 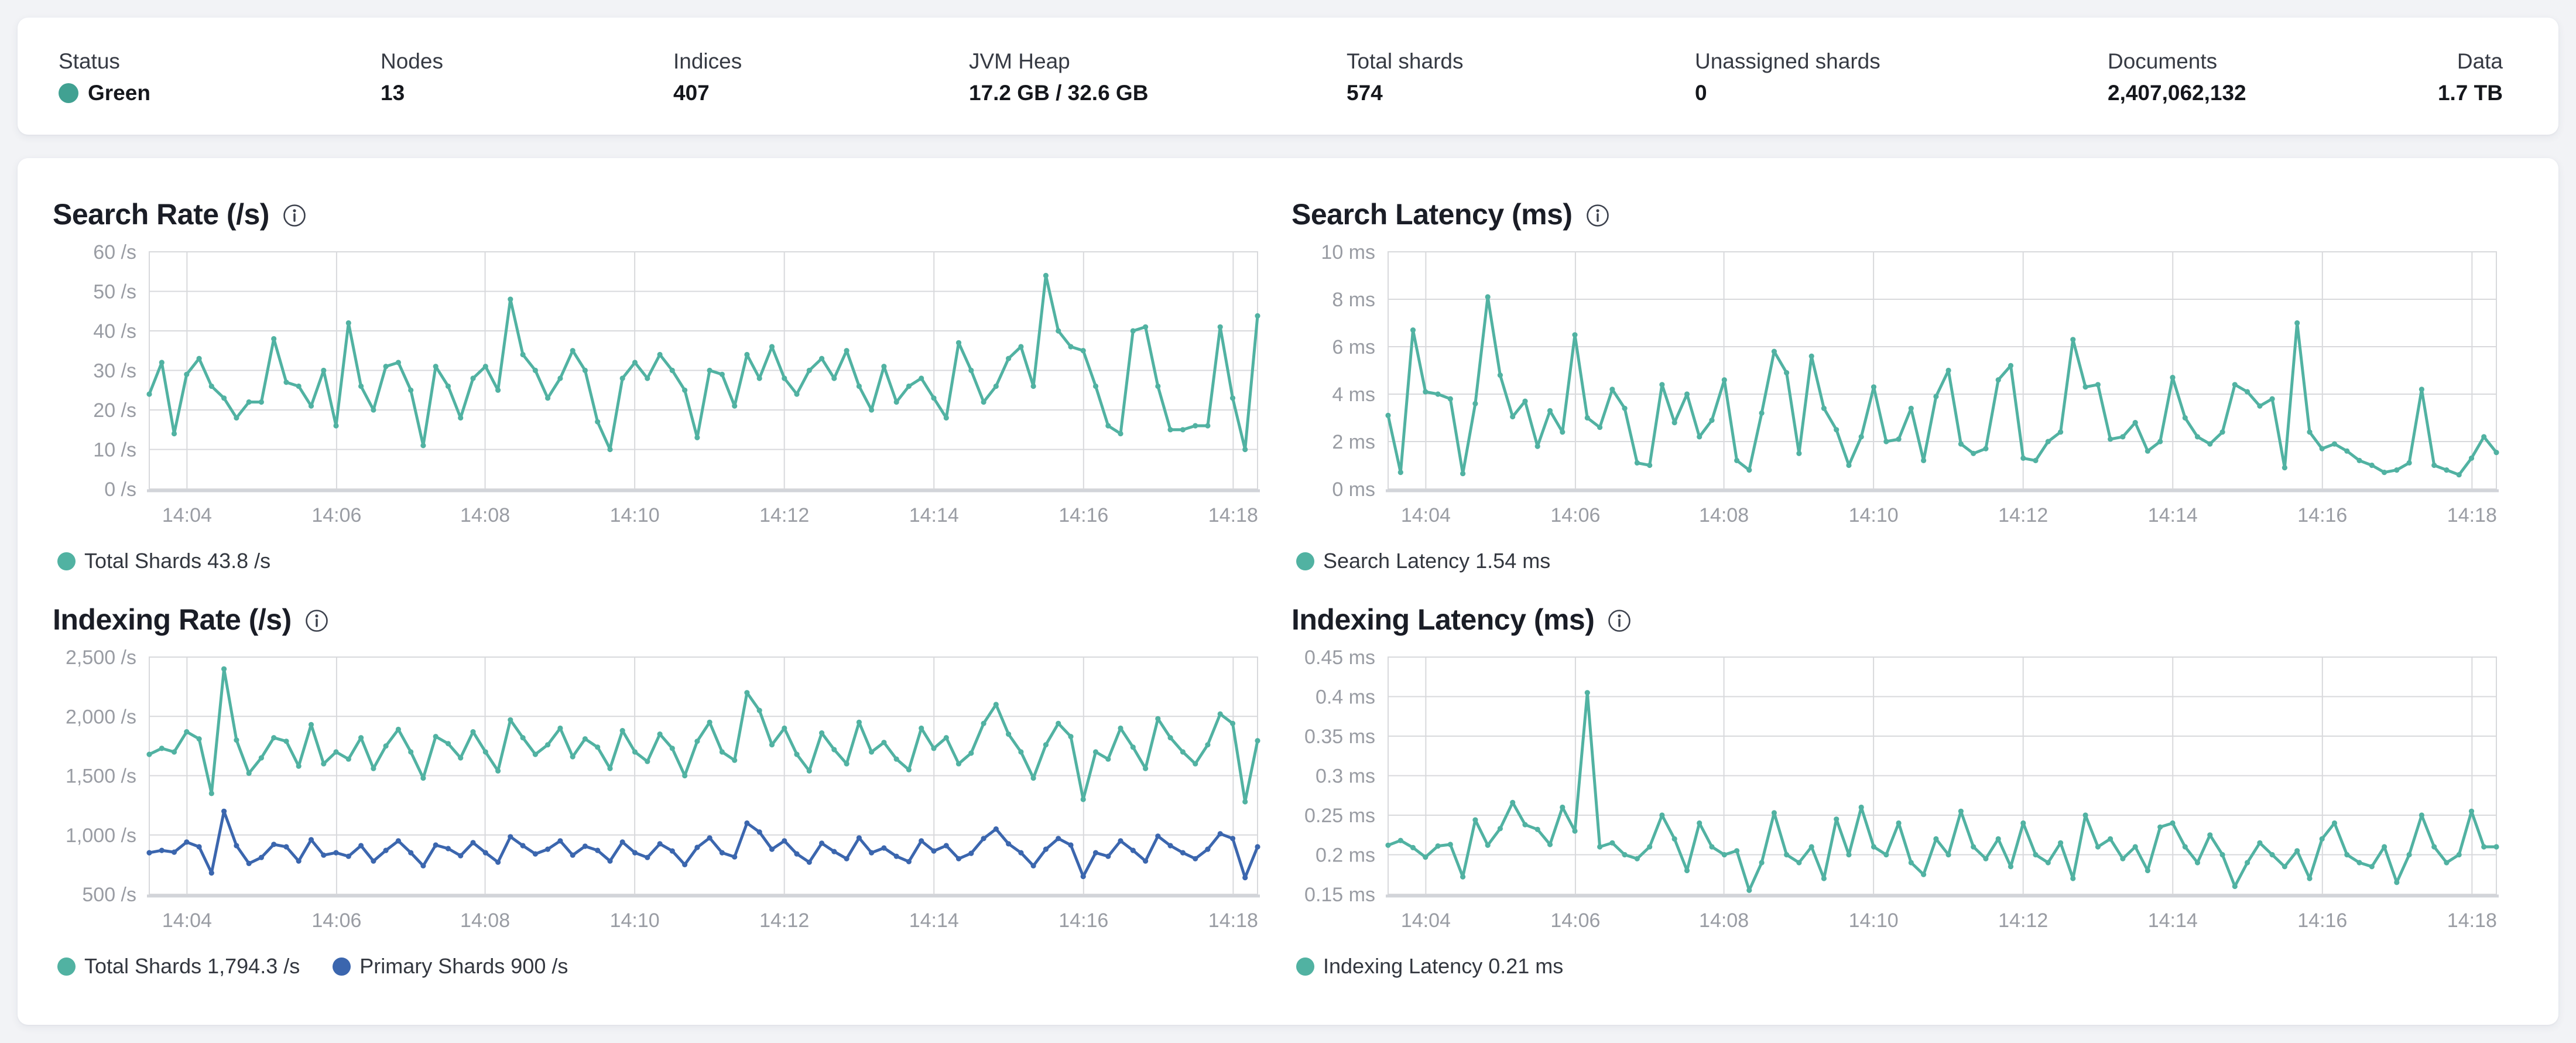 I want to click on svg-text: 0.3 ms, so click(x=1345, y=776).